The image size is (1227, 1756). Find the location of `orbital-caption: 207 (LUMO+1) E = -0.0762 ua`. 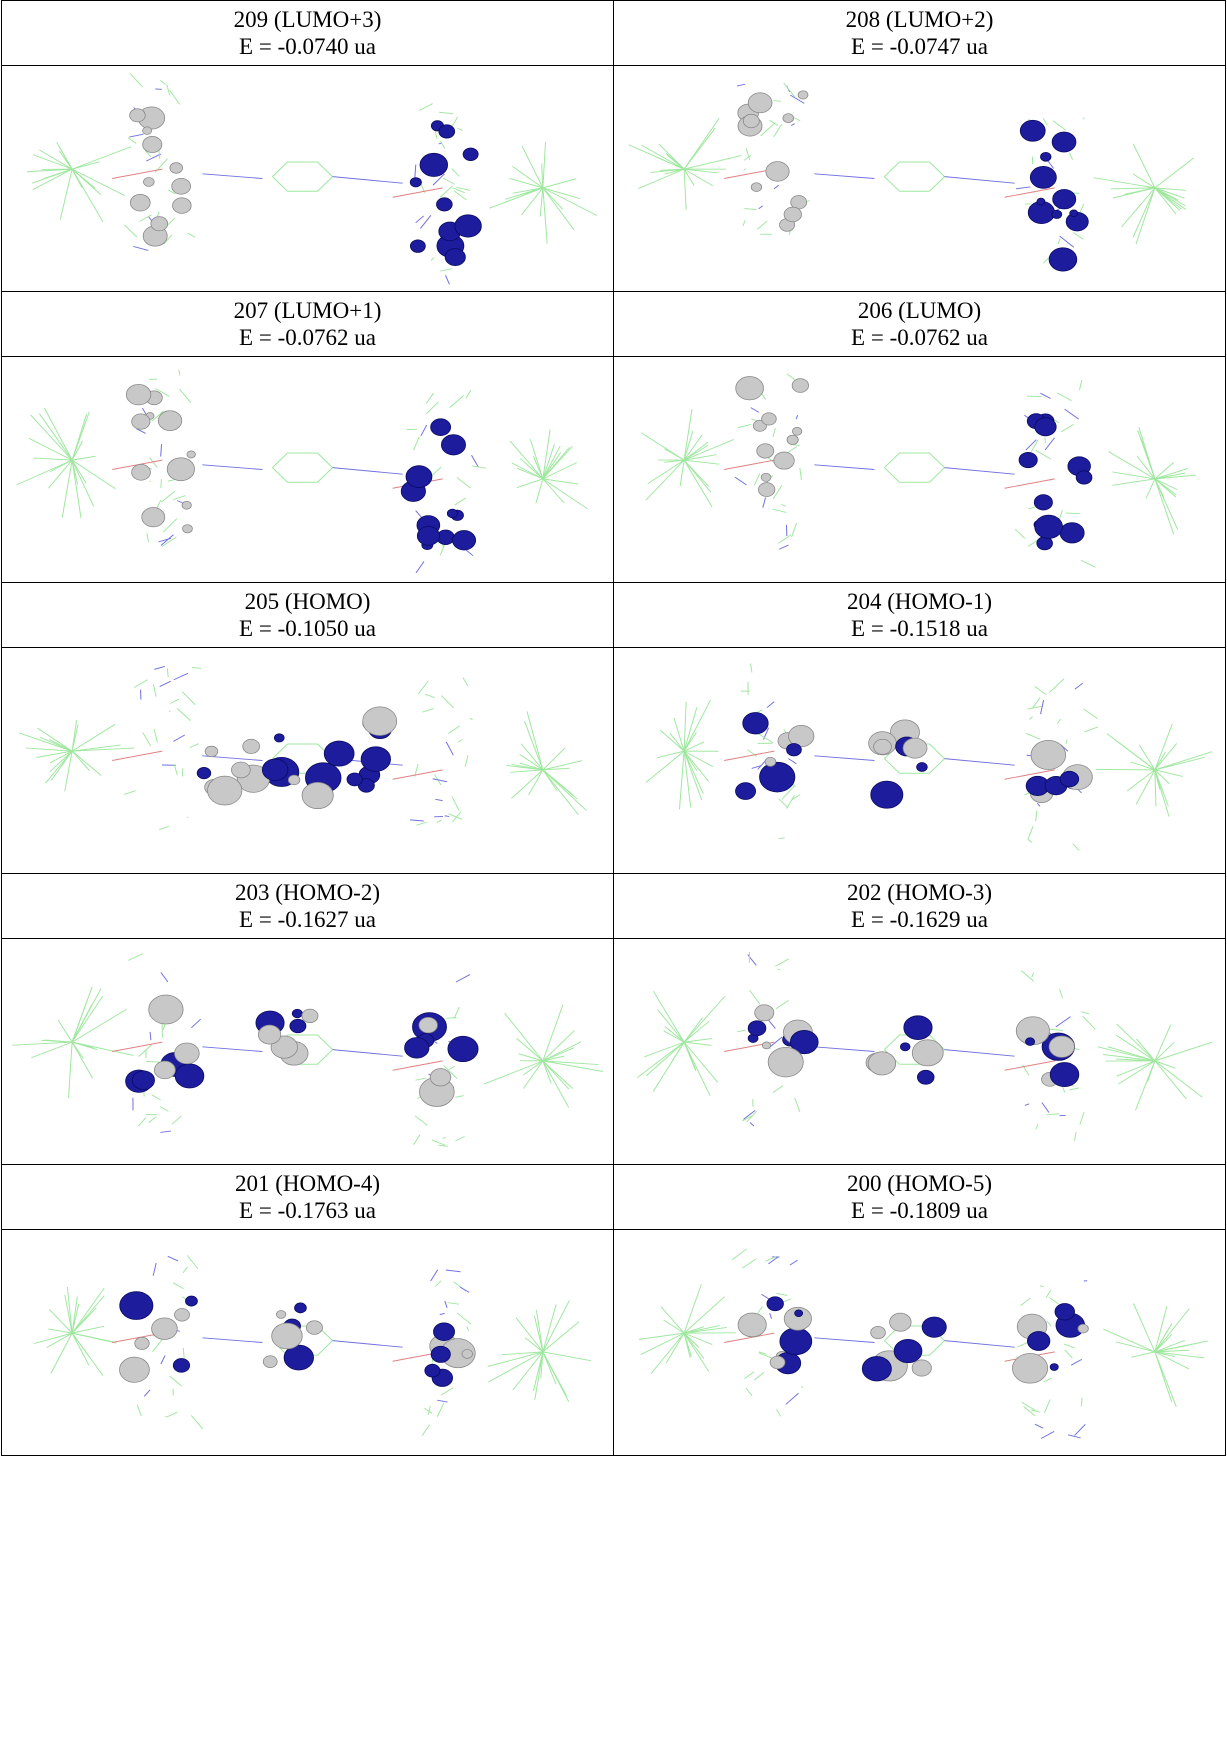

orbital-caption: 207 (LUMO+1) E = -0.0762 ua is located at coordinates (307, 324).